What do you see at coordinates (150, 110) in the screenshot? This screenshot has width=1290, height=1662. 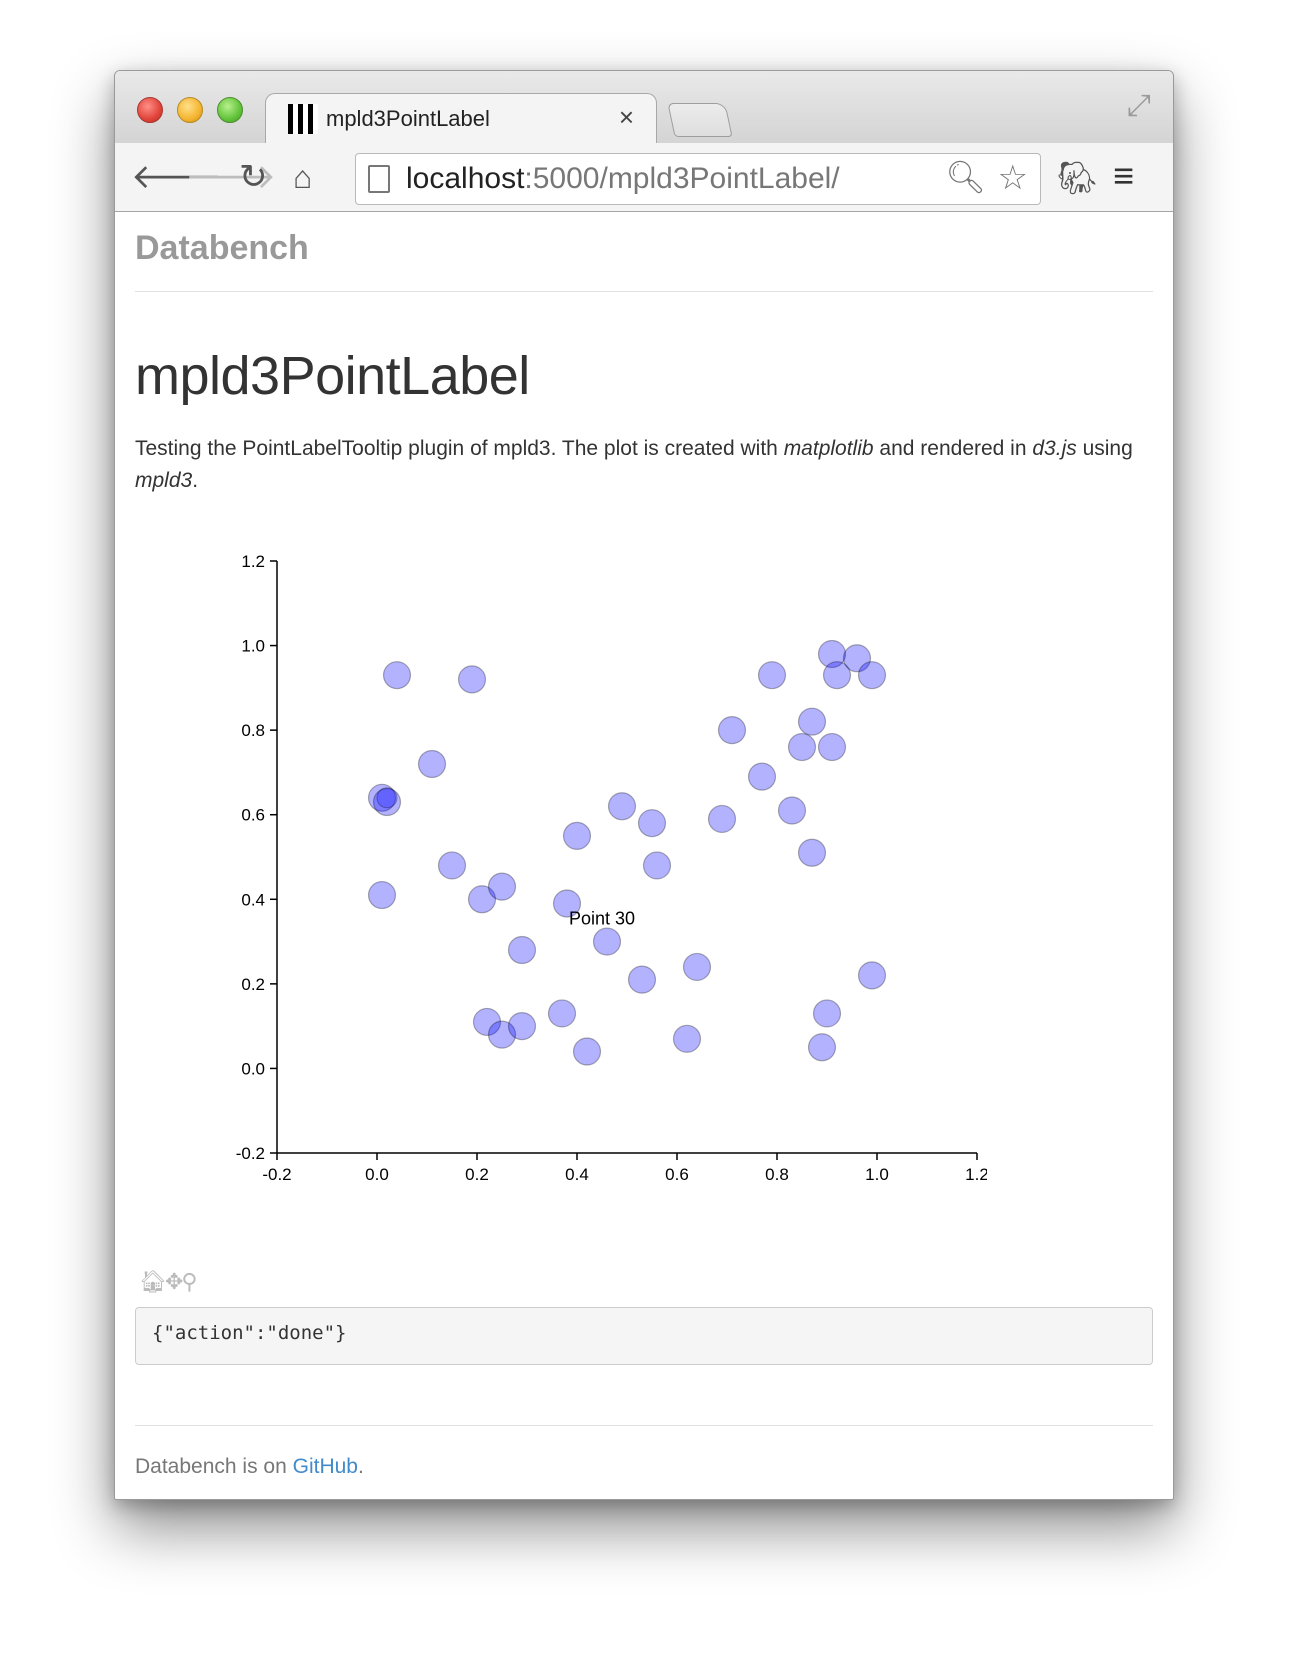 I see `close-window-button` at bounding box center [150, 110].